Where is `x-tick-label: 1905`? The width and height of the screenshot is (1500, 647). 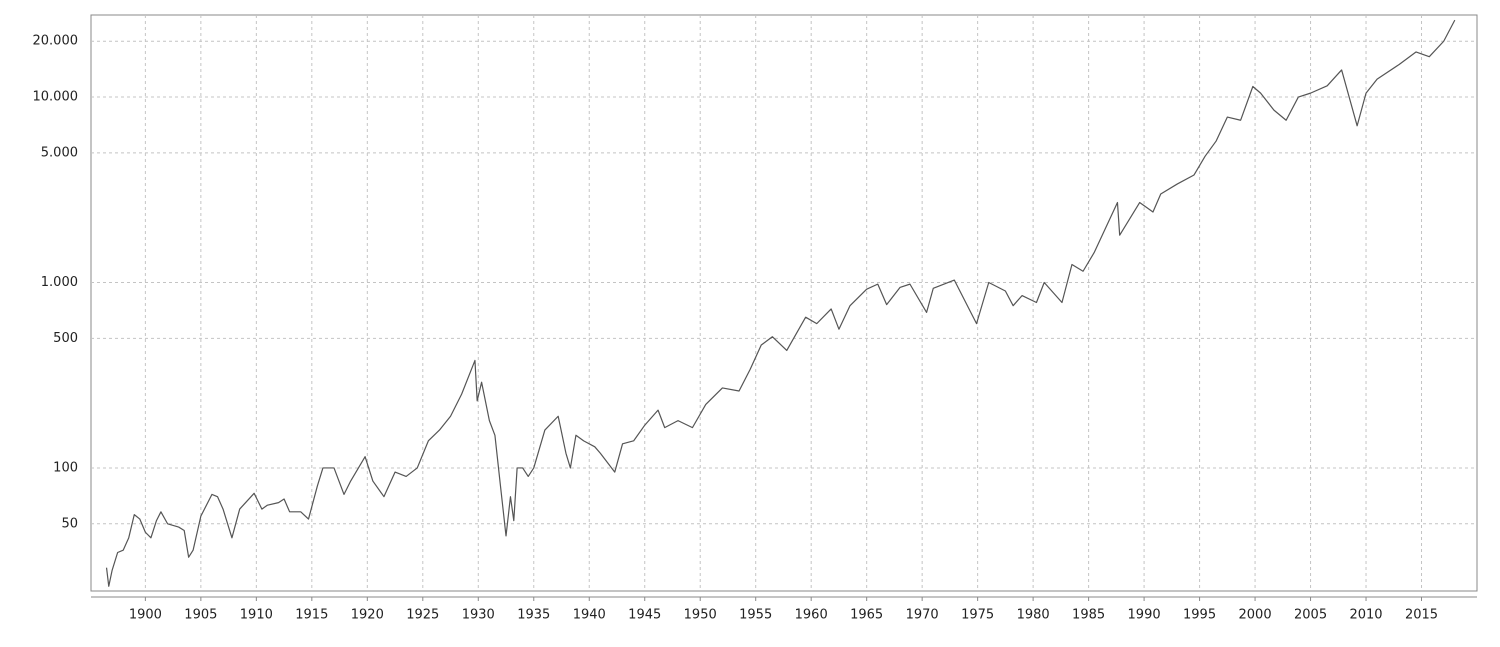
x-tick-label: 1905 is located at coordinates (200, 615).